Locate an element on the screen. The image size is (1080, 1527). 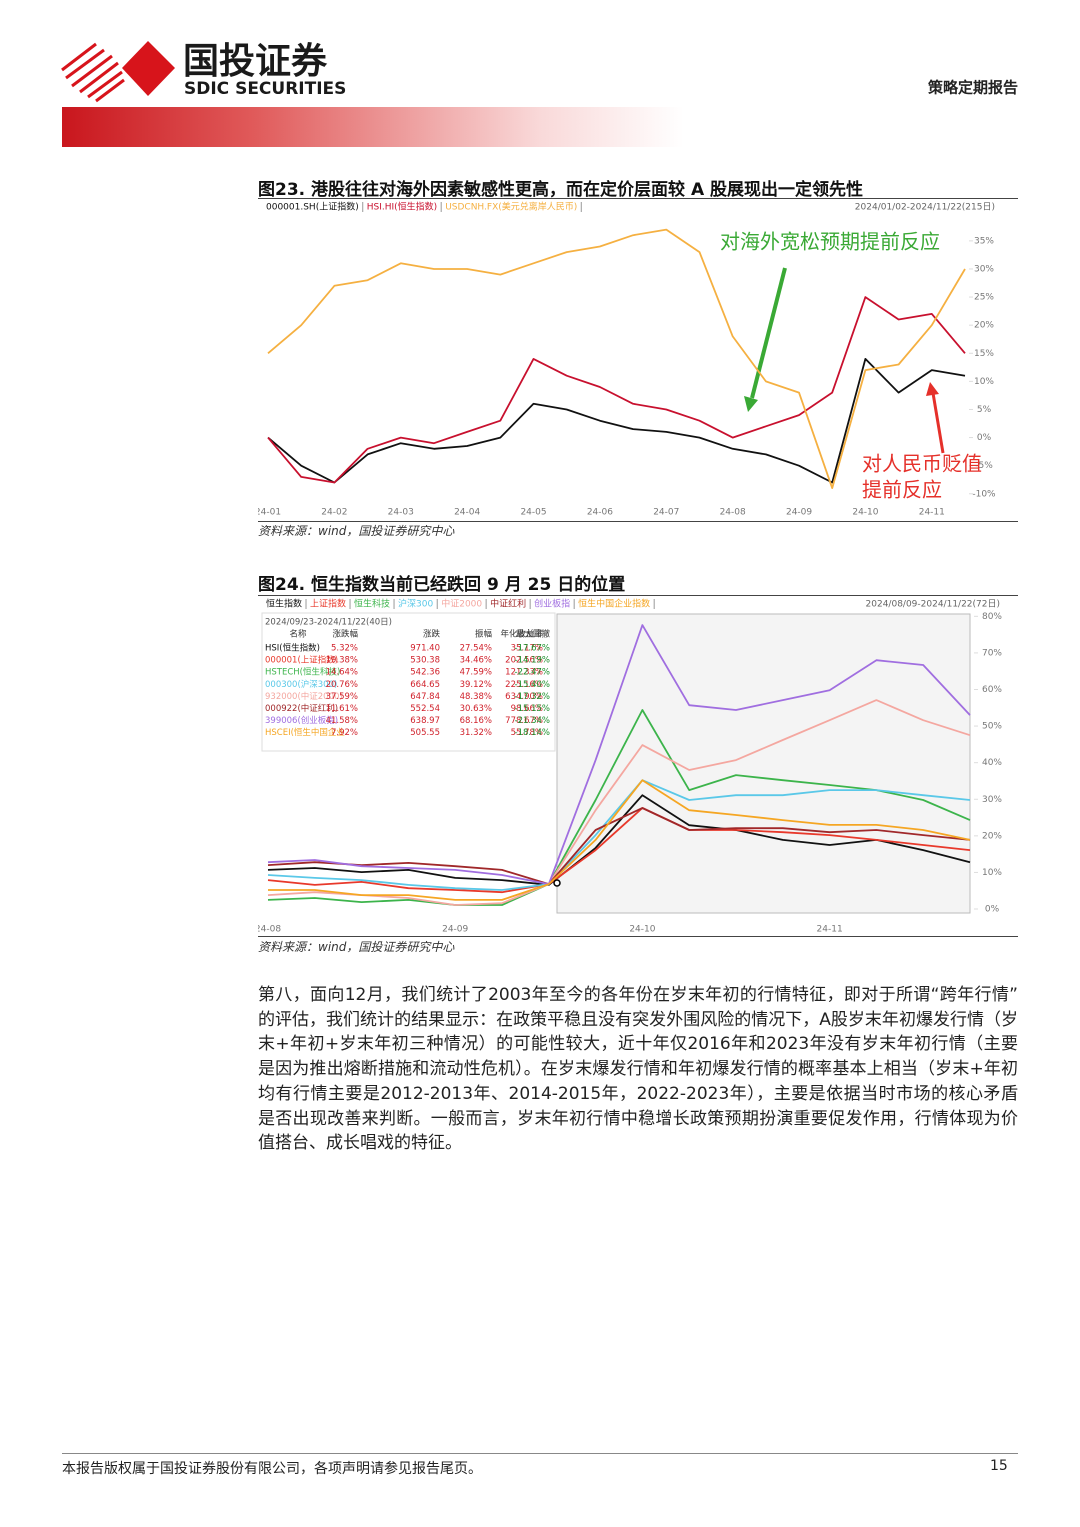
figure-caption: 图23. 港股往往对海外因素敏感性更高，而在定价层面较 A 股展现出一定领先性 is located at coordinates (561, 190).